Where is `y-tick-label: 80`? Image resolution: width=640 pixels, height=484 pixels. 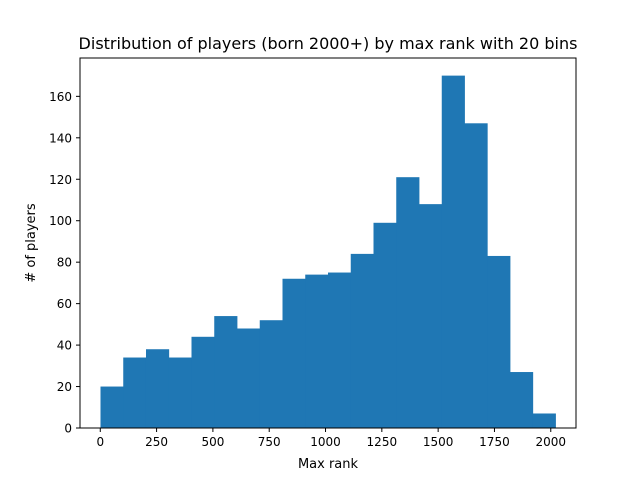
y-tick-label: 80 is located at coordinates (64, 263).